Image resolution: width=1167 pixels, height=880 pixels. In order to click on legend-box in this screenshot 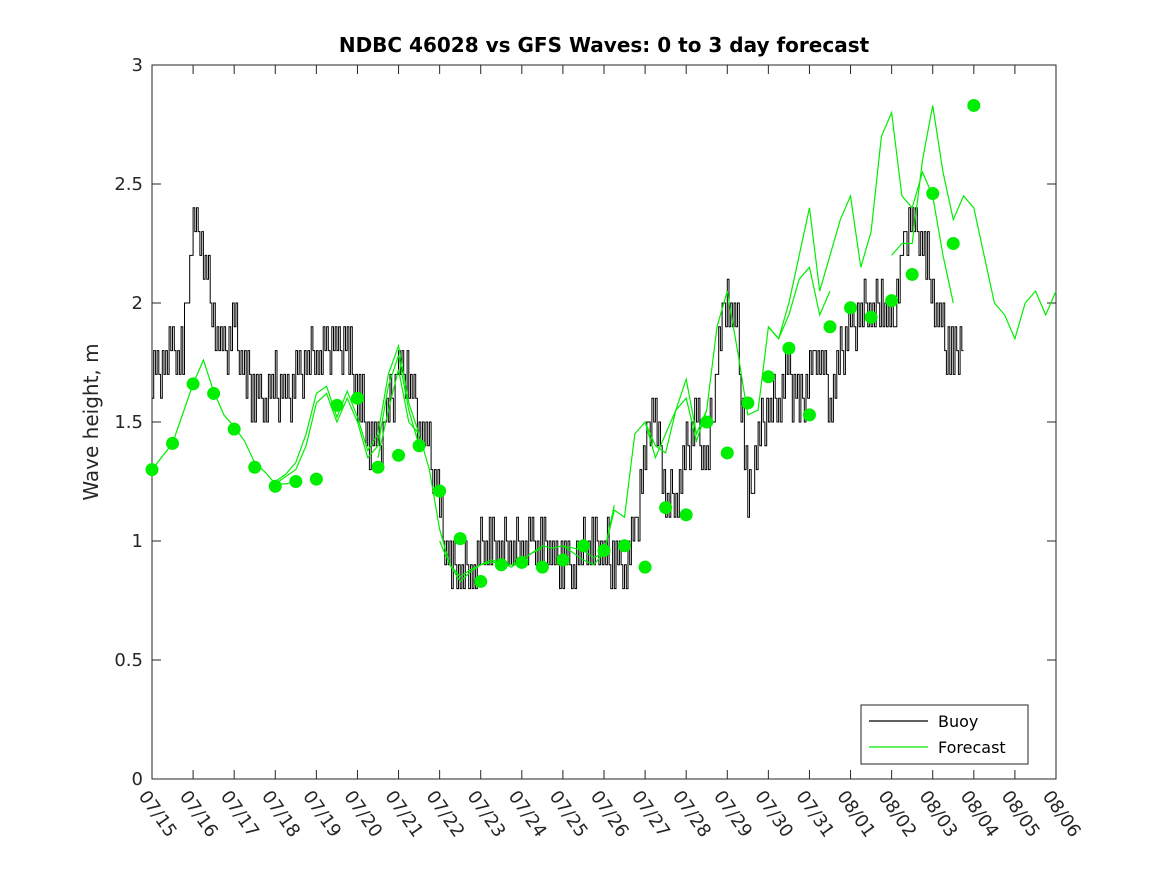, I will do `click(944, 734)`.